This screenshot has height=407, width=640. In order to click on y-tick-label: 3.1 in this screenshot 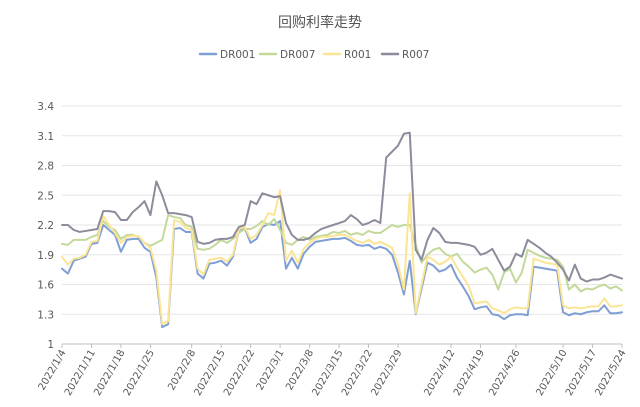, I will do `click(45, 137)`.